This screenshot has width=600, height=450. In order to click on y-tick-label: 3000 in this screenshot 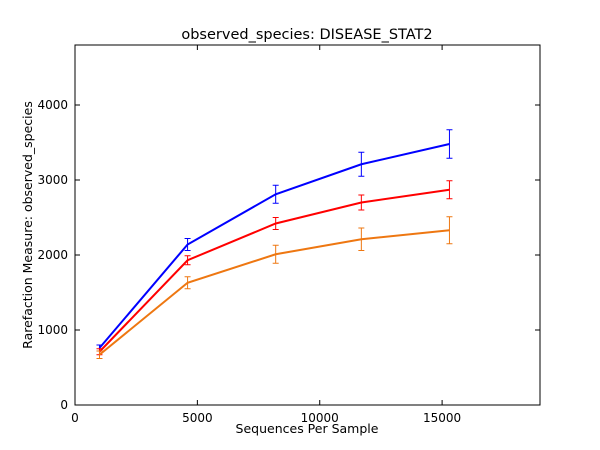, I will do `click(52, 180)`.